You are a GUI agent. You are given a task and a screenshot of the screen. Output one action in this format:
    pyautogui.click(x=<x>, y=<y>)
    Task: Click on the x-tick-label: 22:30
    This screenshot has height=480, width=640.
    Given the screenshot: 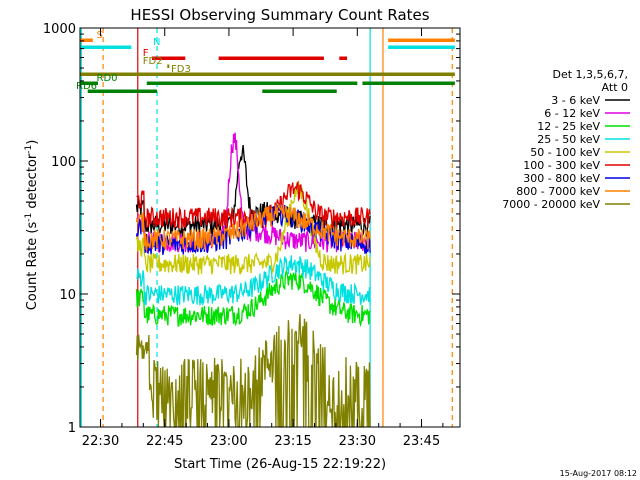 What is the action you would take?
    pyautogui.click(x=100, y=441)
    